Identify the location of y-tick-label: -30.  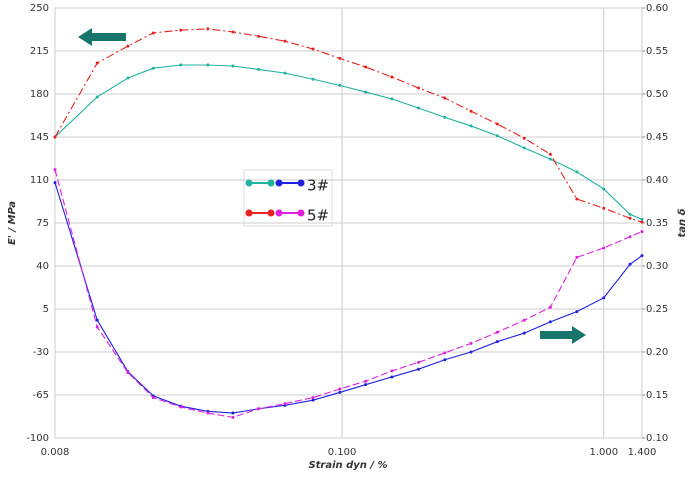
(41, 352).